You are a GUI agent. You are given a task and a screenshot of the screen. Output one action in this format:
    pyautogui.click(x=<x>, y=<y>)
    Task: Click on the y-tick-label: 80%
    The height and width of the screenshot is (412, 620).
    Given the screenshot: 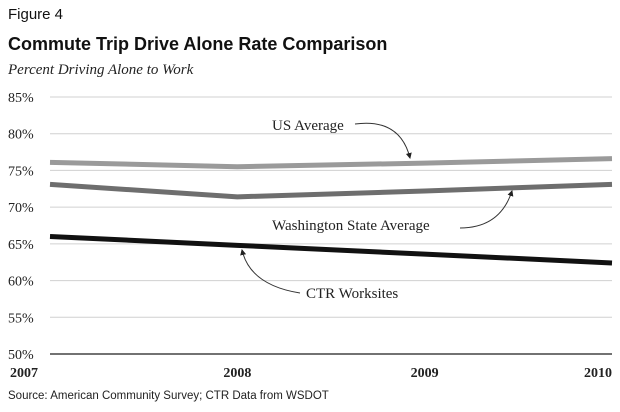 What is the action you would take?
    pyautogui.click(x=21, y=135)
    